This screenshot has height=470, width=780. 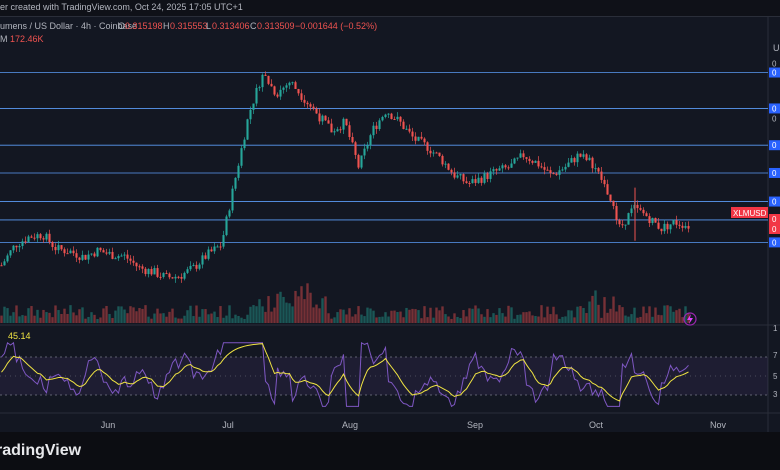 I want to click on time-axis-label: Nov, so click(x=718, y=425).